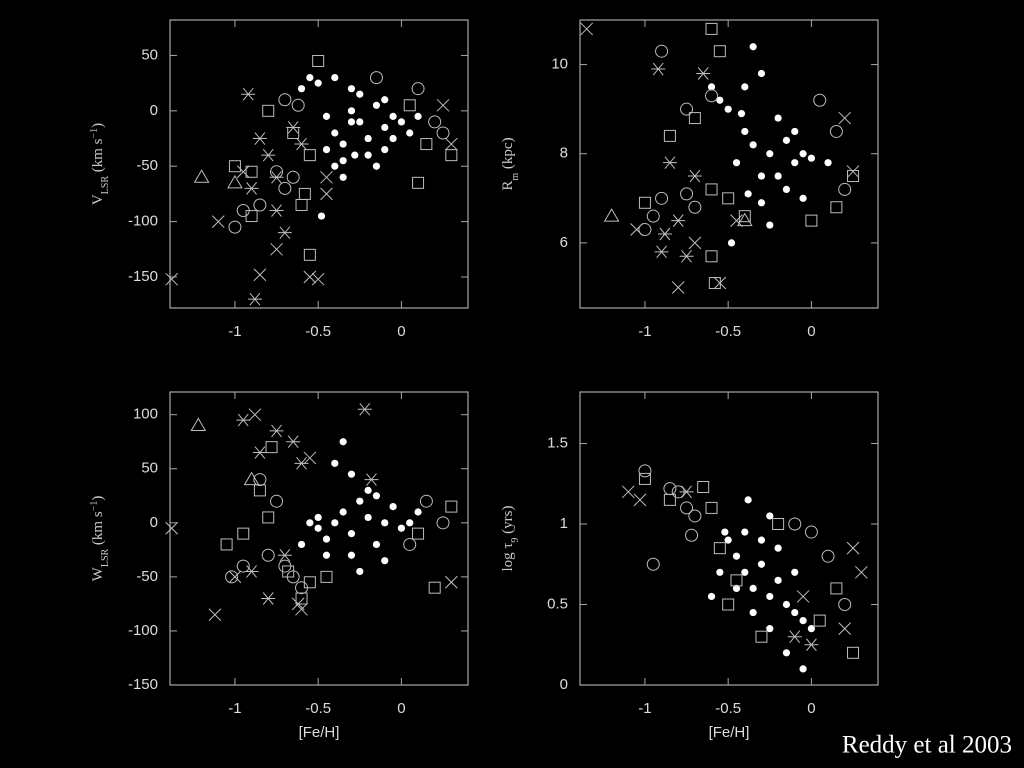 This screenshot has height=768, width=1024. Describe the element at coordinates (98, 530) in the screenshot. I see `y-axis-label-part: (km s` at that location.